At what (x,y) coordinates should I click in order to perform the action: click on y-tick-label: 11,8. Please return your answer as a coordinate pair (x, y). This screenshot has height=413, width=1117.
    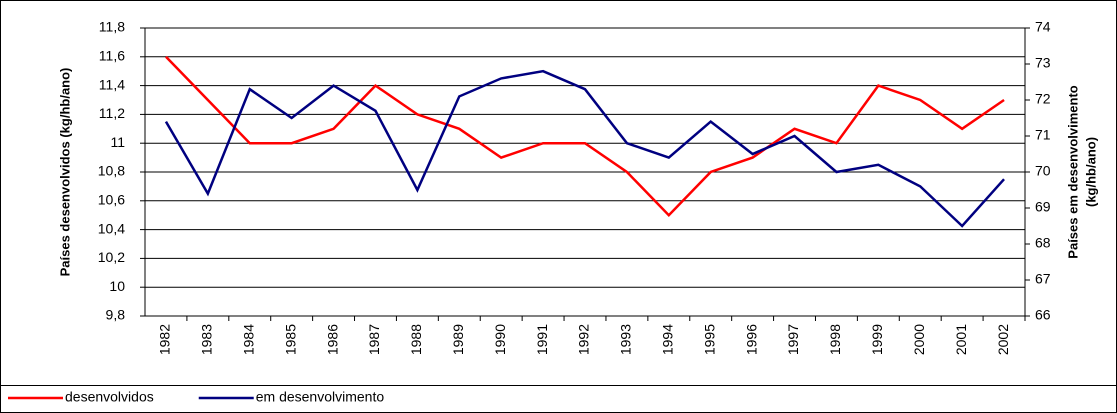
    Looking at the image, I should click on (112, 27).